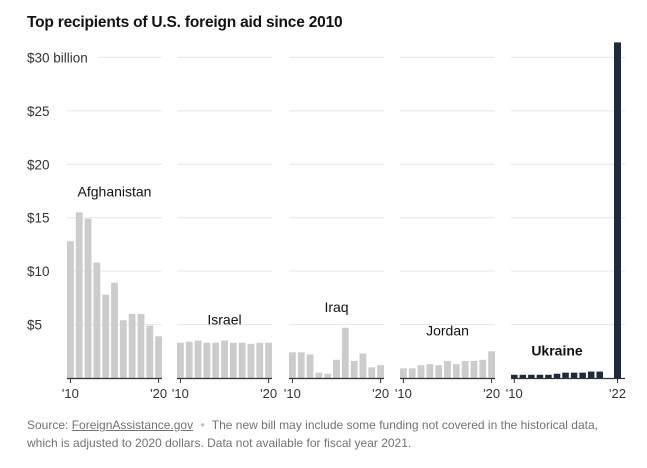 Image resolution: width=647 pixels, height=468 pixels. Describe the element at coordinates (224, 320) in the screenshot. I see `panel-label-israel: Israel` at that location.